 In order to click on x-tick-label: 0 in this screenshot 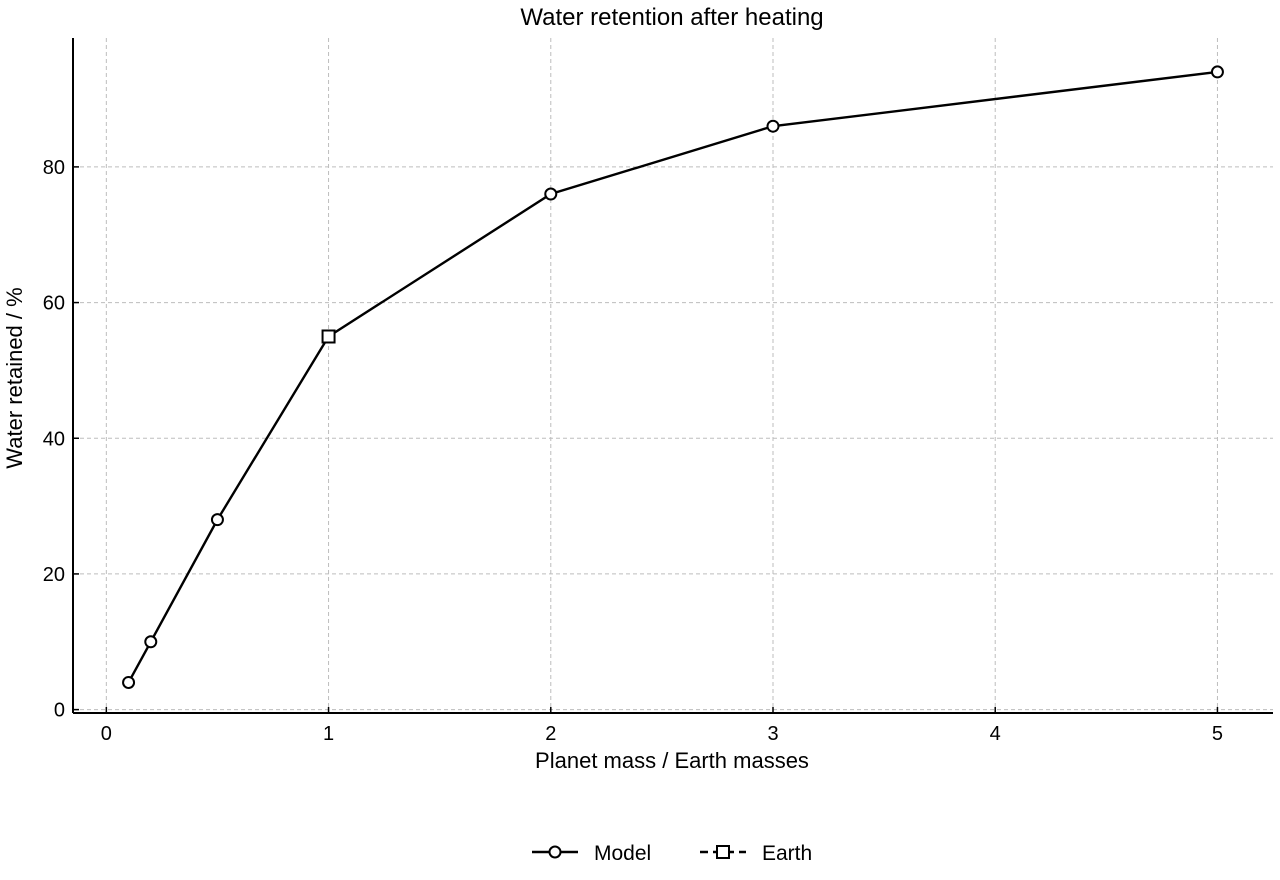, I will do `click(106, 734)`.